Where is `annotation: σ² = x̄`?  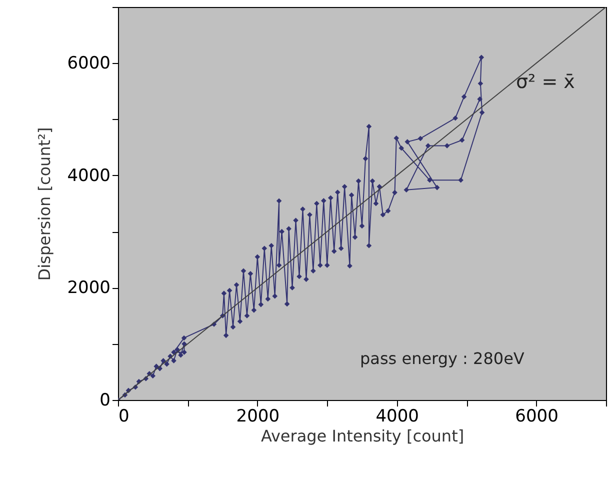 annotation: σ² = x̄ is located at coordinates (545, 82).